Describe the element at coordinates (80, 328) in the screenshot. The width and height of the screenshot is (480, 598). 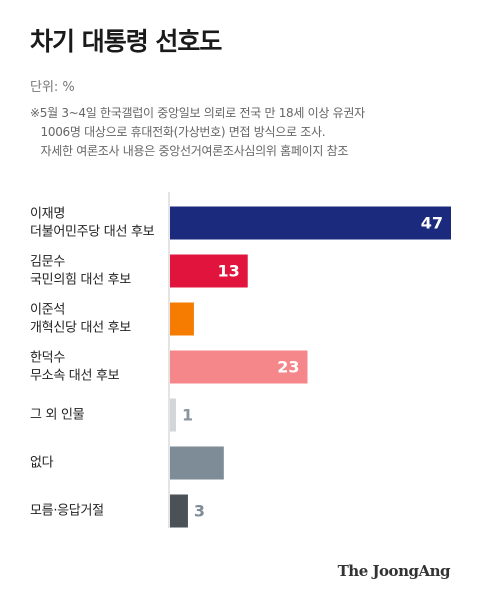
I see `category-label: 개혁신당 대선 후보` at that location.